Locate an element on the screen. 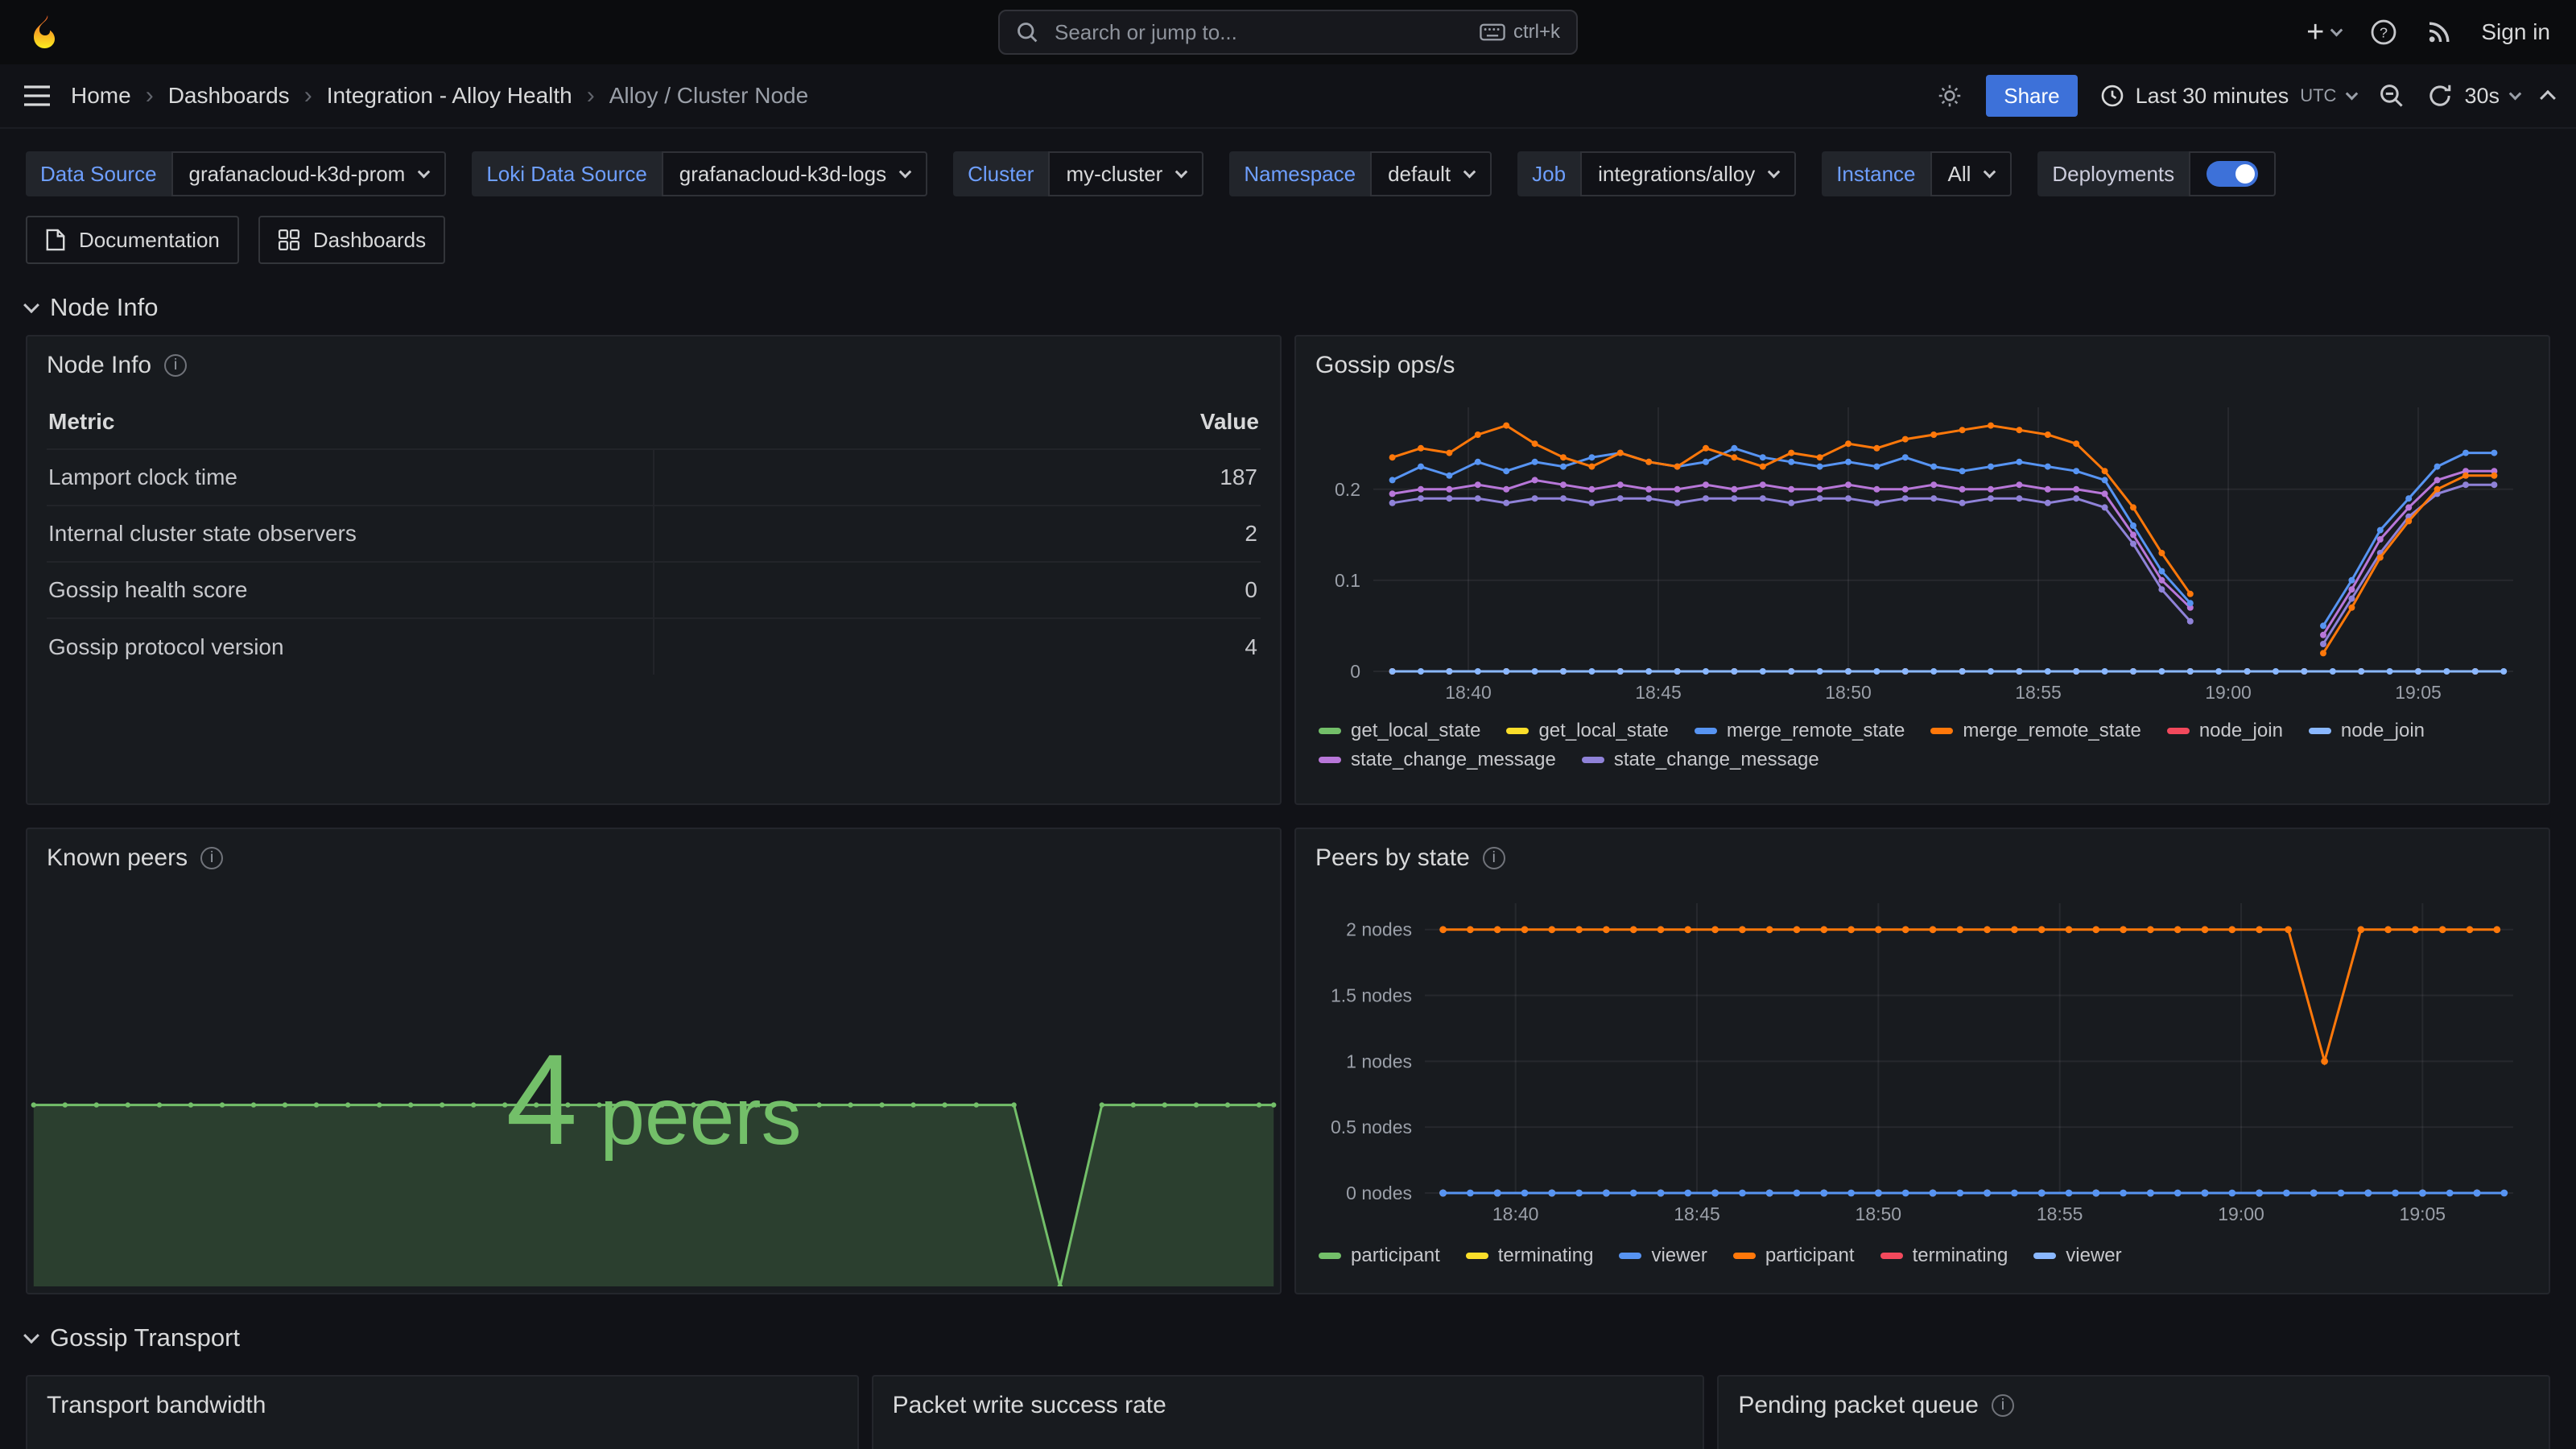  refresh-picker: 30s is located at coordinates (2474, 96).